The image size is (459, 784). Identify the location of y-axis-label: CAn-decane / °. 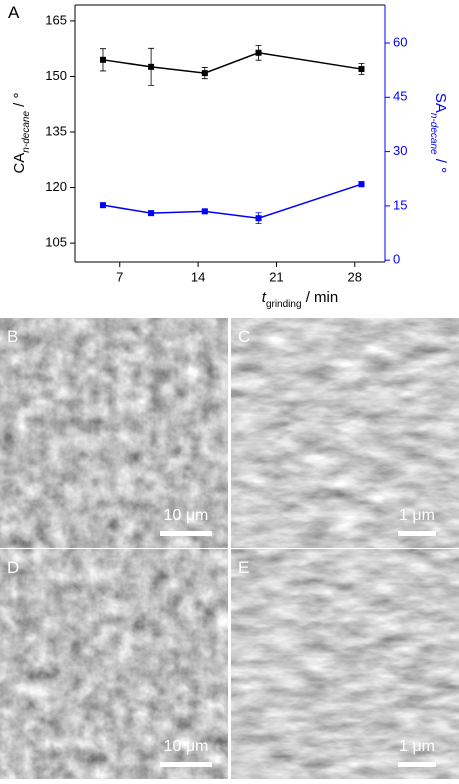
(21, 132).